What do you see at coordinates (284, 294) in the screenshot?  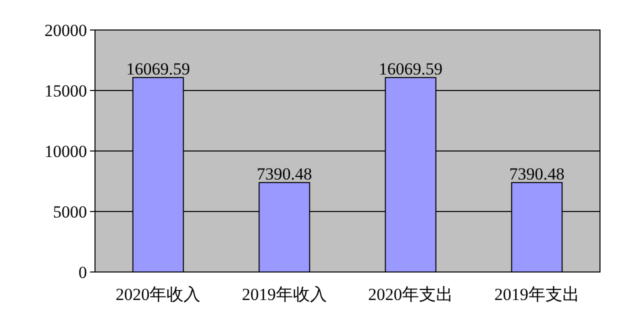 I see `x-tick-label: 2019年收入` at bounding box center [284, 294].